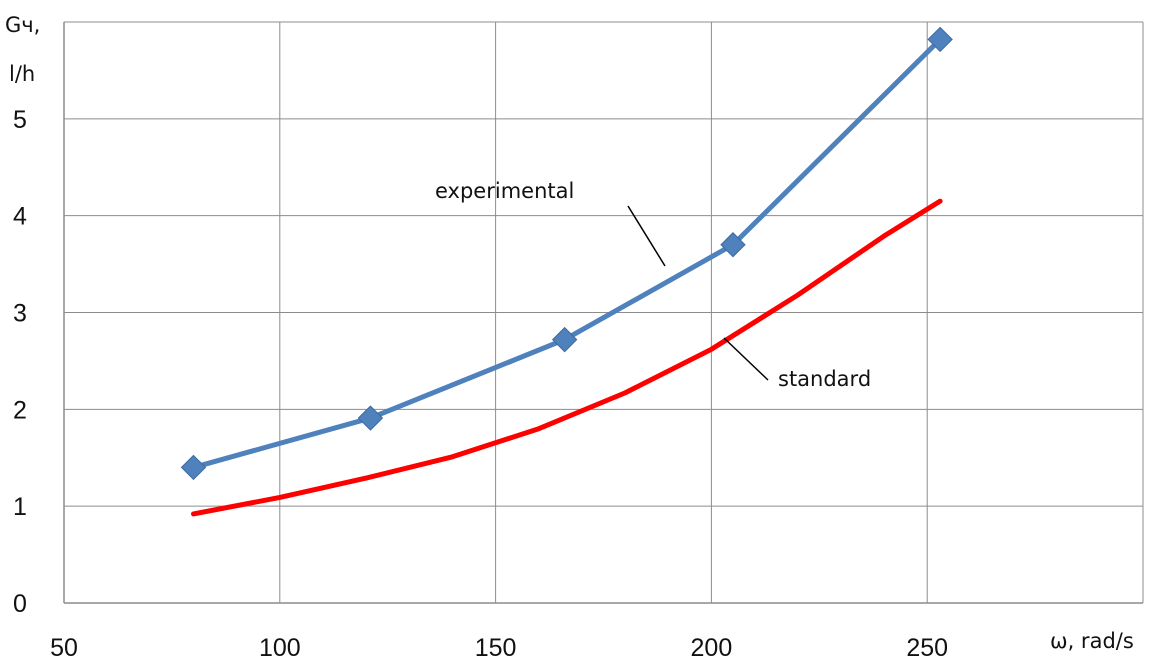 The width and height of the screenshot is (1163, 661). Describe the element at coordinates (927, 647) in the screenshot. I see `x-tick-label: 250` at that location.